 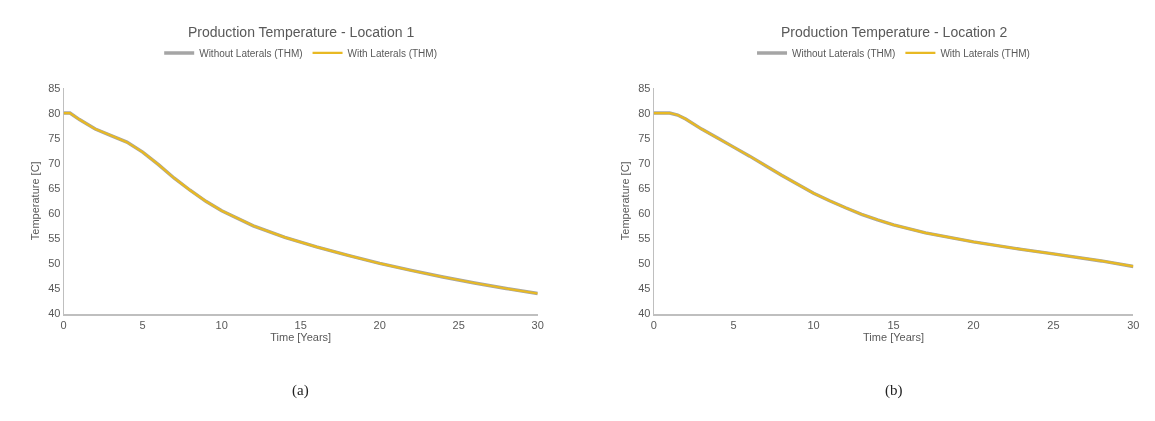 I want to click on chart-title: Production Temperature - Location 1, so click(x=301, y=32).